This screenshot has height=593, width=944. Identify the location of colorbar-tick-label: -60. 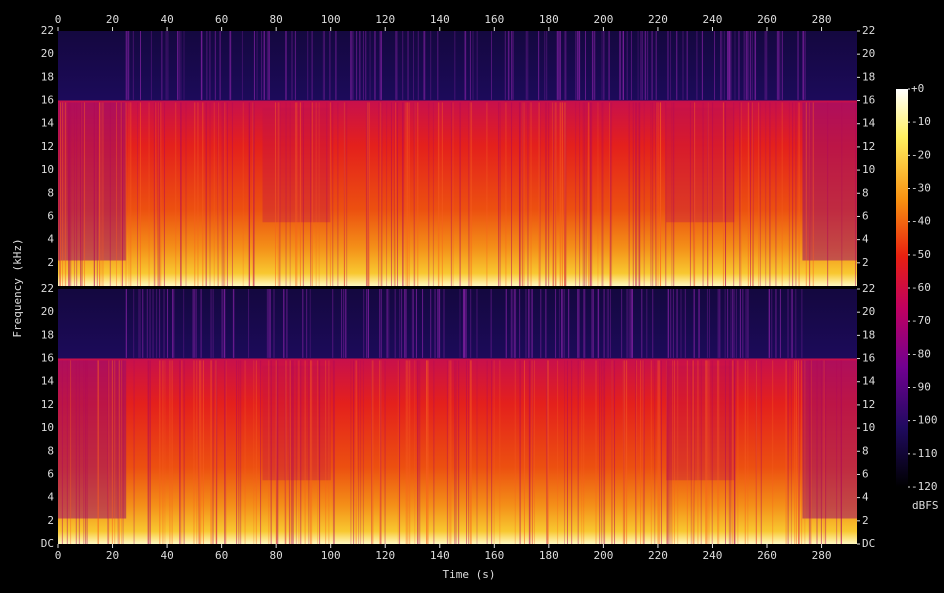
(921, 287).